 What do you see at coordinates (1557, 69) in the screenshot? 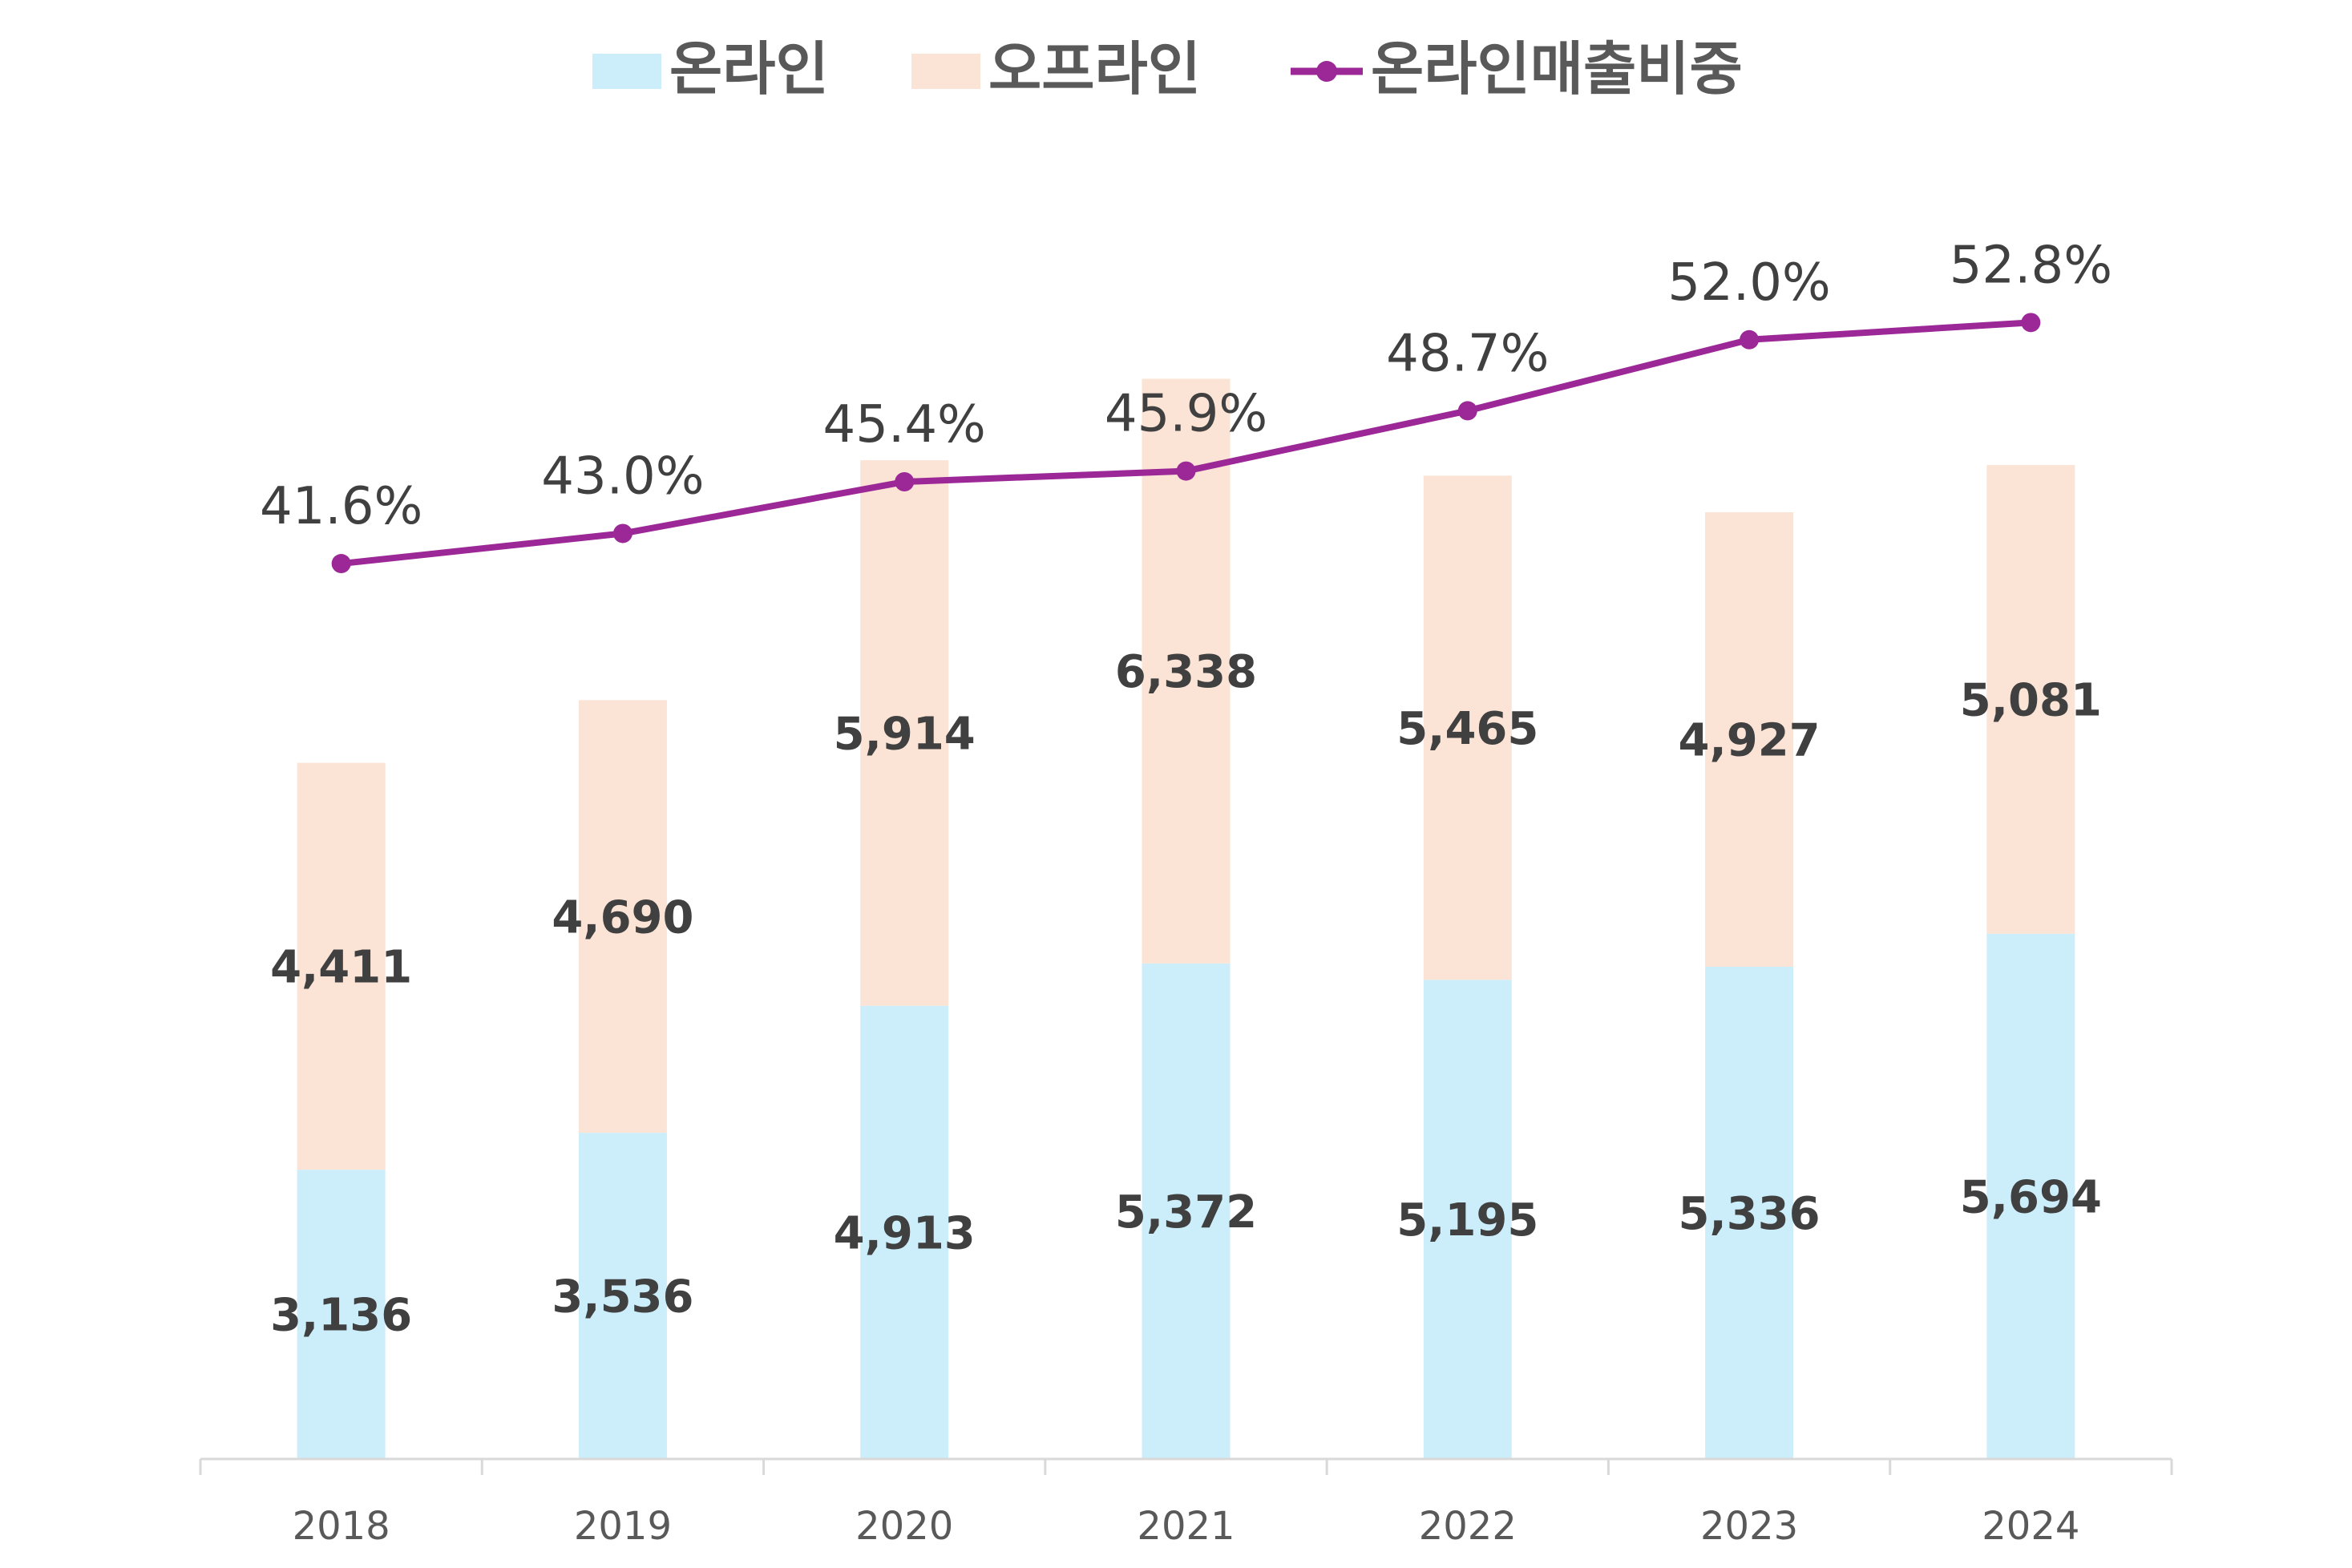
I see `legend-label-share: 온라인매출비중` at bounding box center [1557, 69].